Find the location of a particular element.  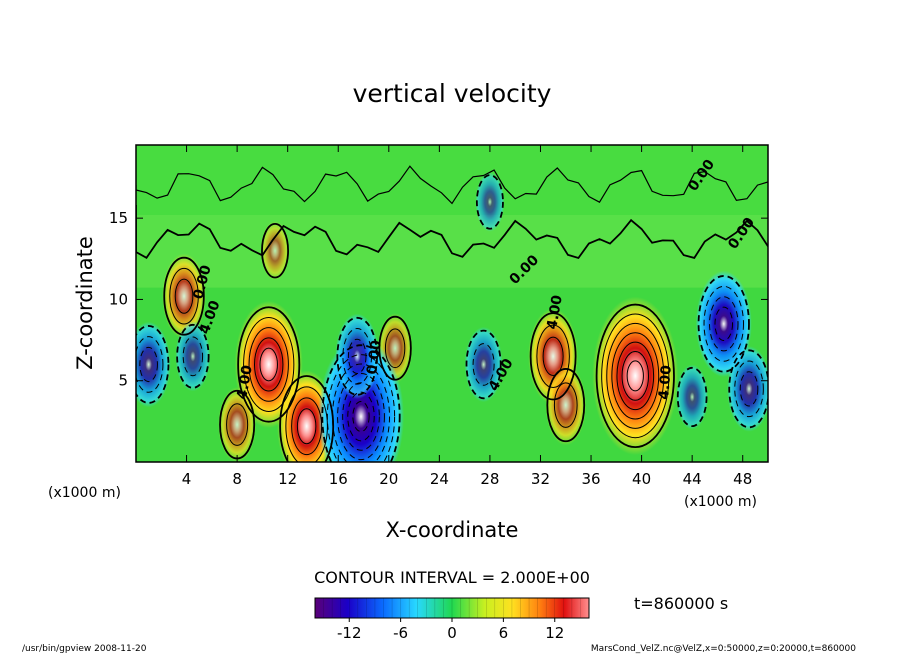

x-tick-label: 48 is located at coordinates (742, 479).